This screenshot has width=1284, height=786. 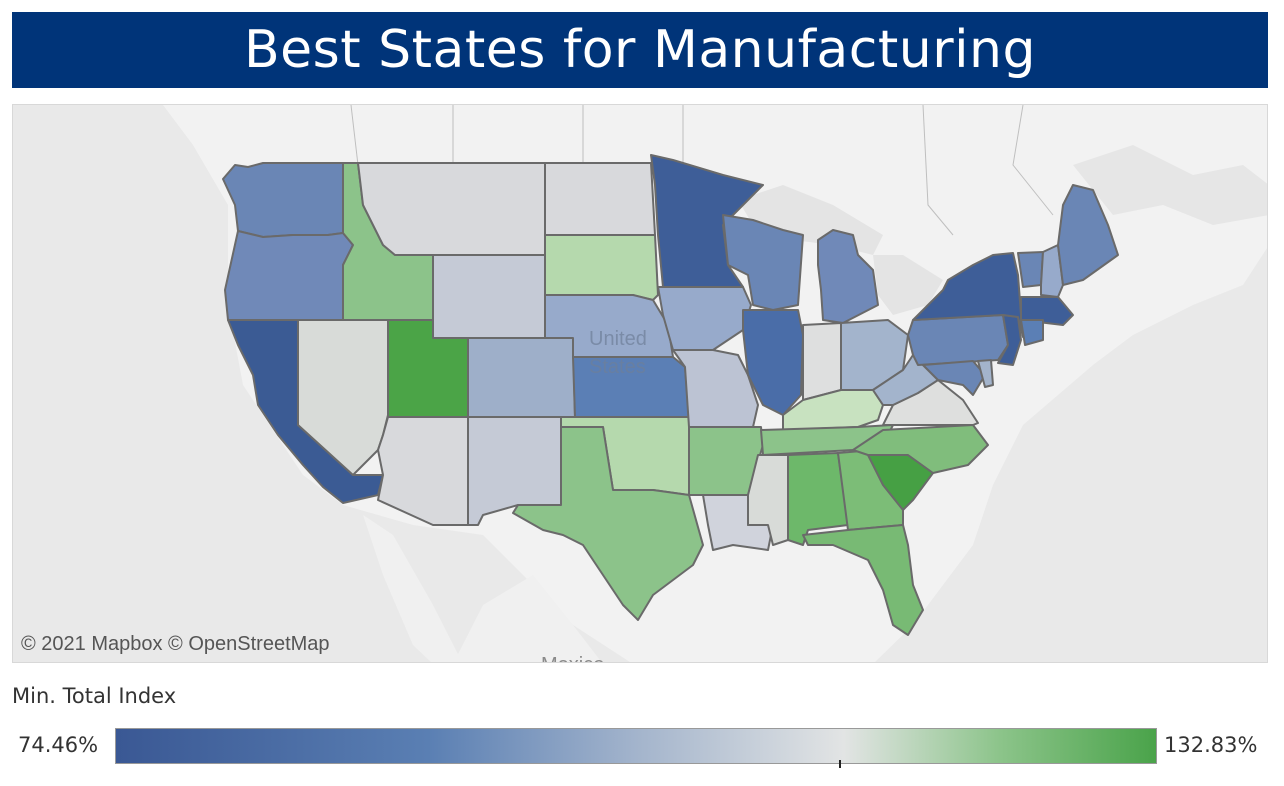 I want to click on legend-min-label: 74.46%, so click(x=58, y=745).